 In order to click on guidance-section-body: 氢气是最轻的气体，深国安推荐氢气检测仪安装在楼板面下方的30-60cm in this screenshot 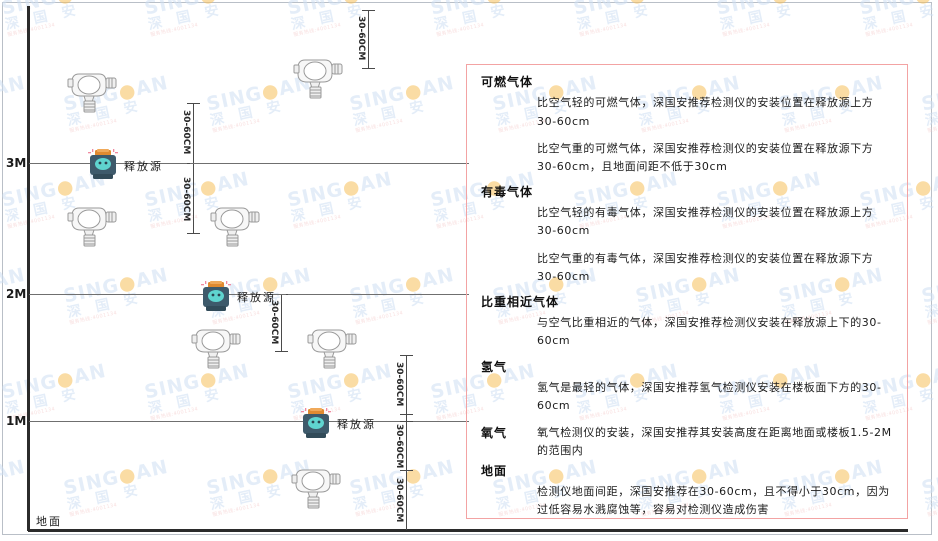, I will do `click(715, 397)`.